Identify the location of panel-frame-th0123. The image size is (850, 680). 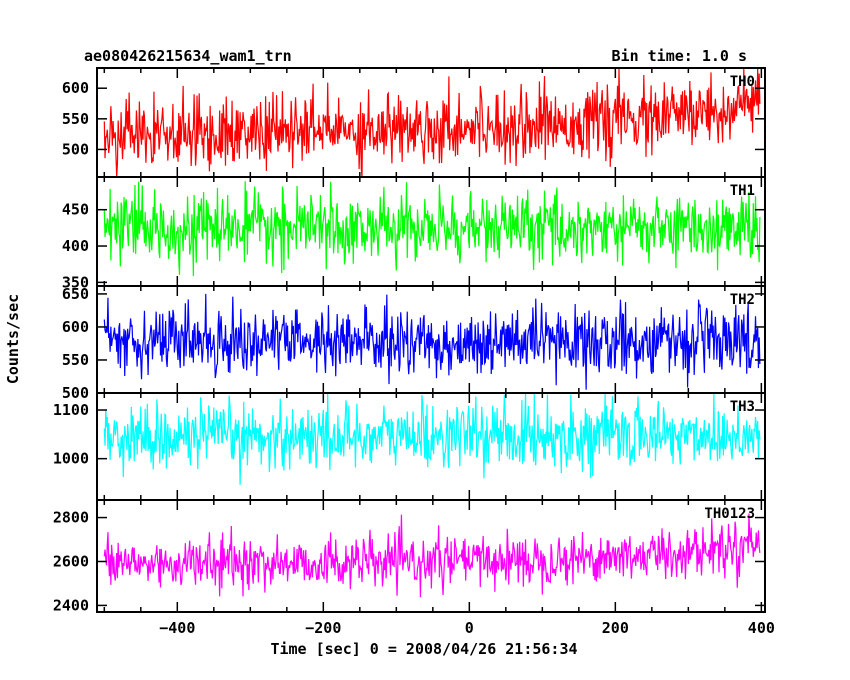
(431, 556).